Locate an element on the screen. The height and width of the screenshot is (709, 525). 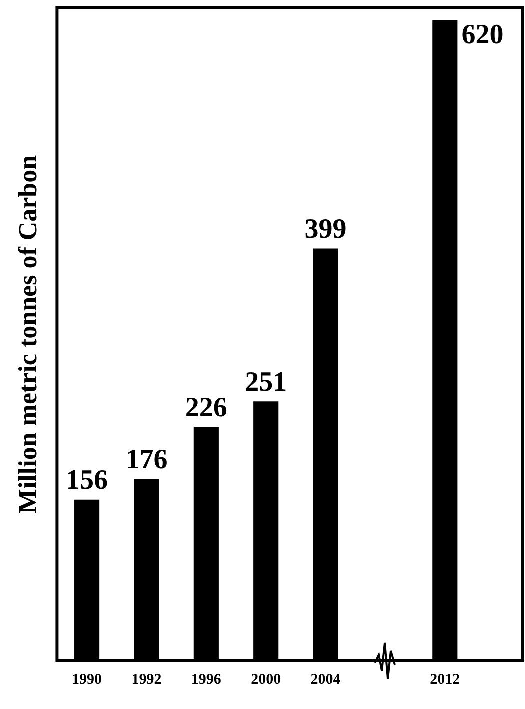
data-label: 176 is located at coordinates (147, 460).